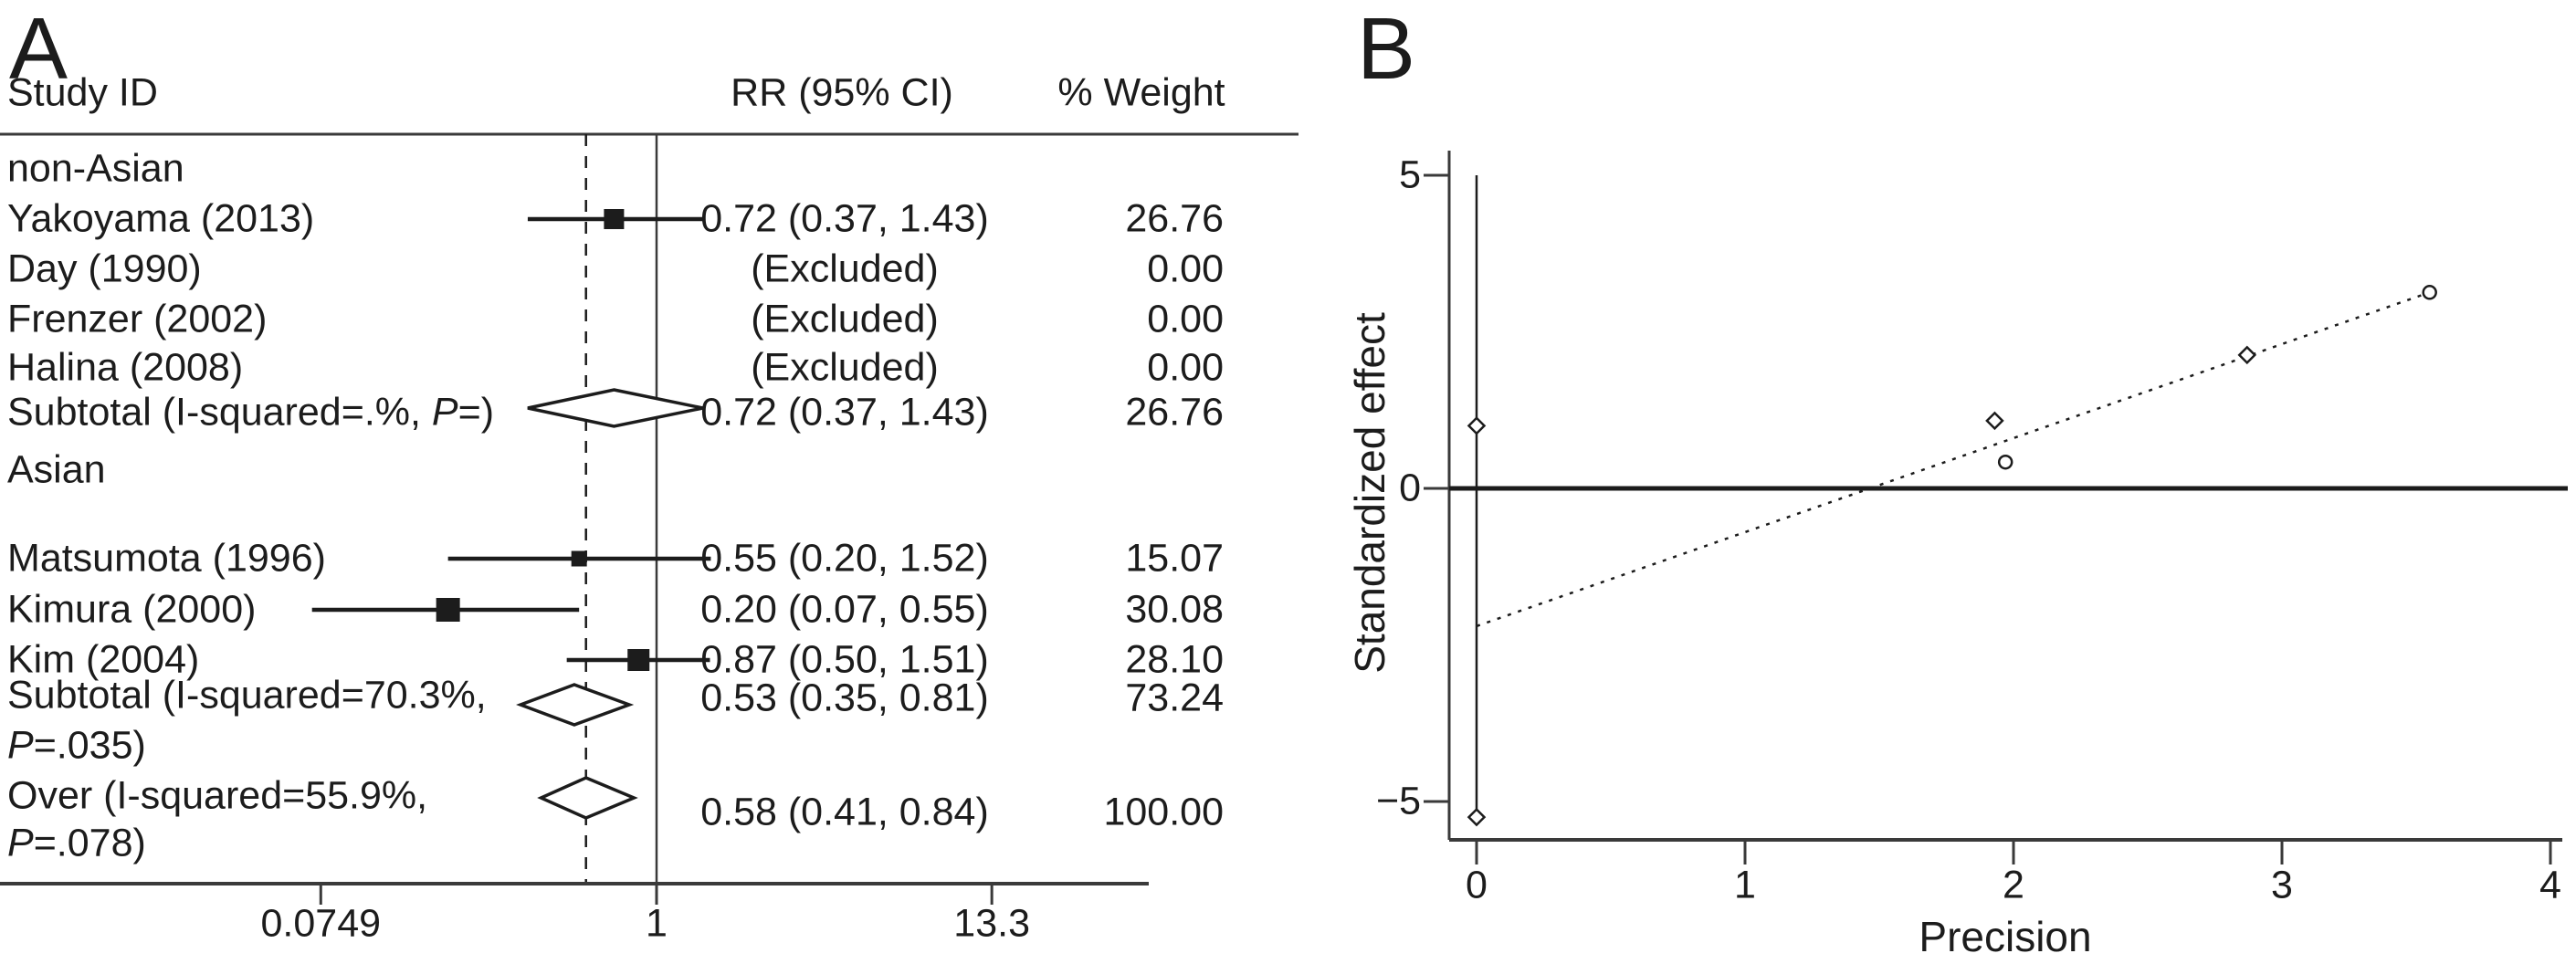  Describe the element at coordinates (2550, 885) in the screenshot. I see `scatter-x-tick-label: 4` at that location.